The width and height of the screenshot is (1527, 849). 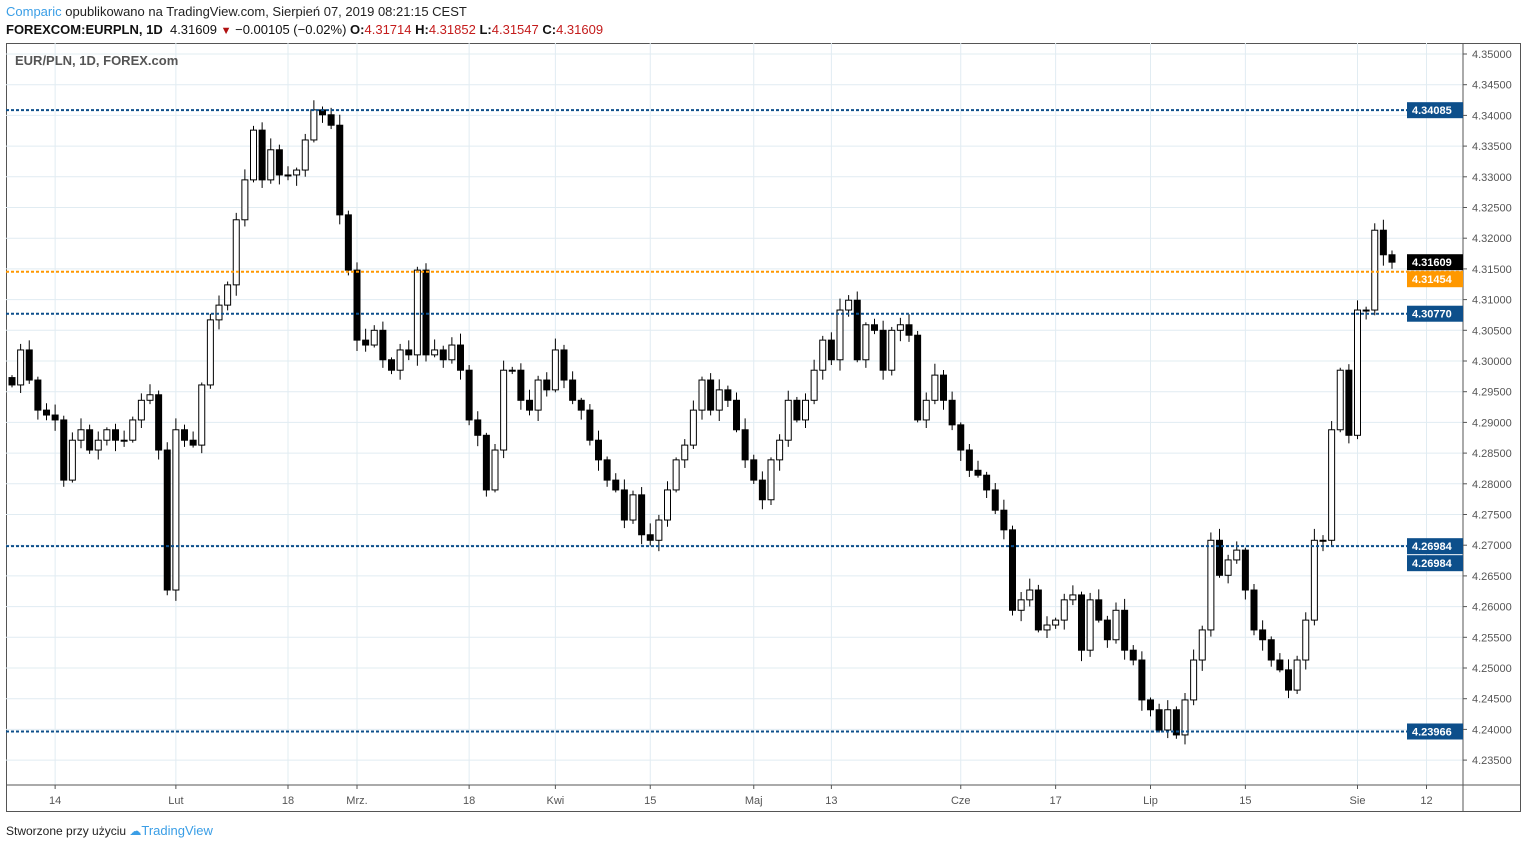 What do you see at coordinates (1432, 547) in the screenshot?
I see `level-price-label: 4.26984` at bounding box center [1432, 547].